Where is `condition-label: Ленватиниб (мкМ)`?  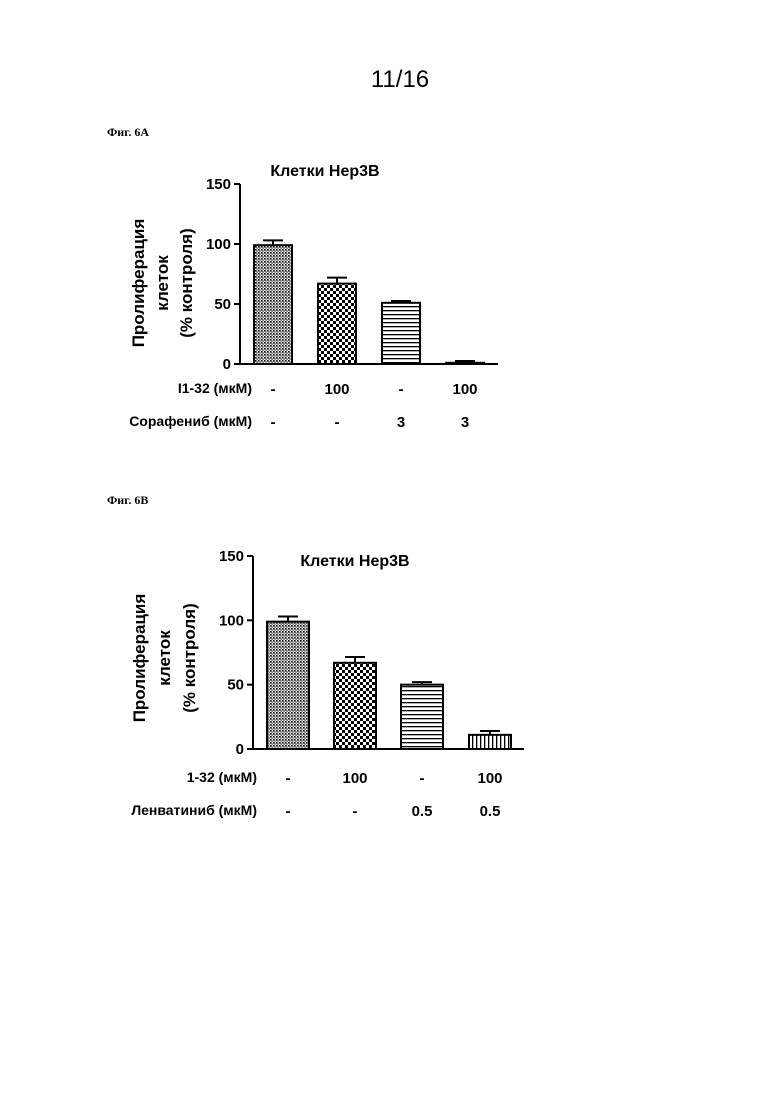
condition-label: Ленватиниб (мкМ) is located at coordinates (194, 810).